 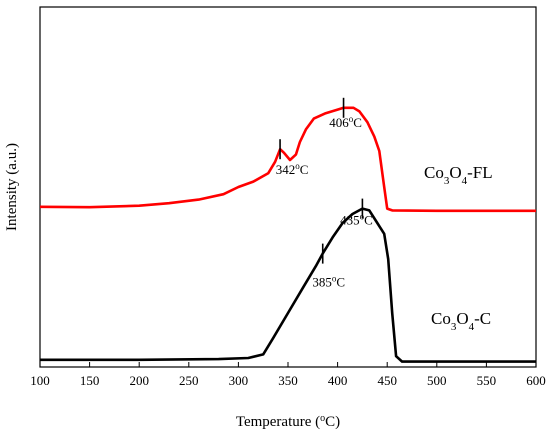 I want to click on x-tick-label: 150, so click(x=90, y=380).